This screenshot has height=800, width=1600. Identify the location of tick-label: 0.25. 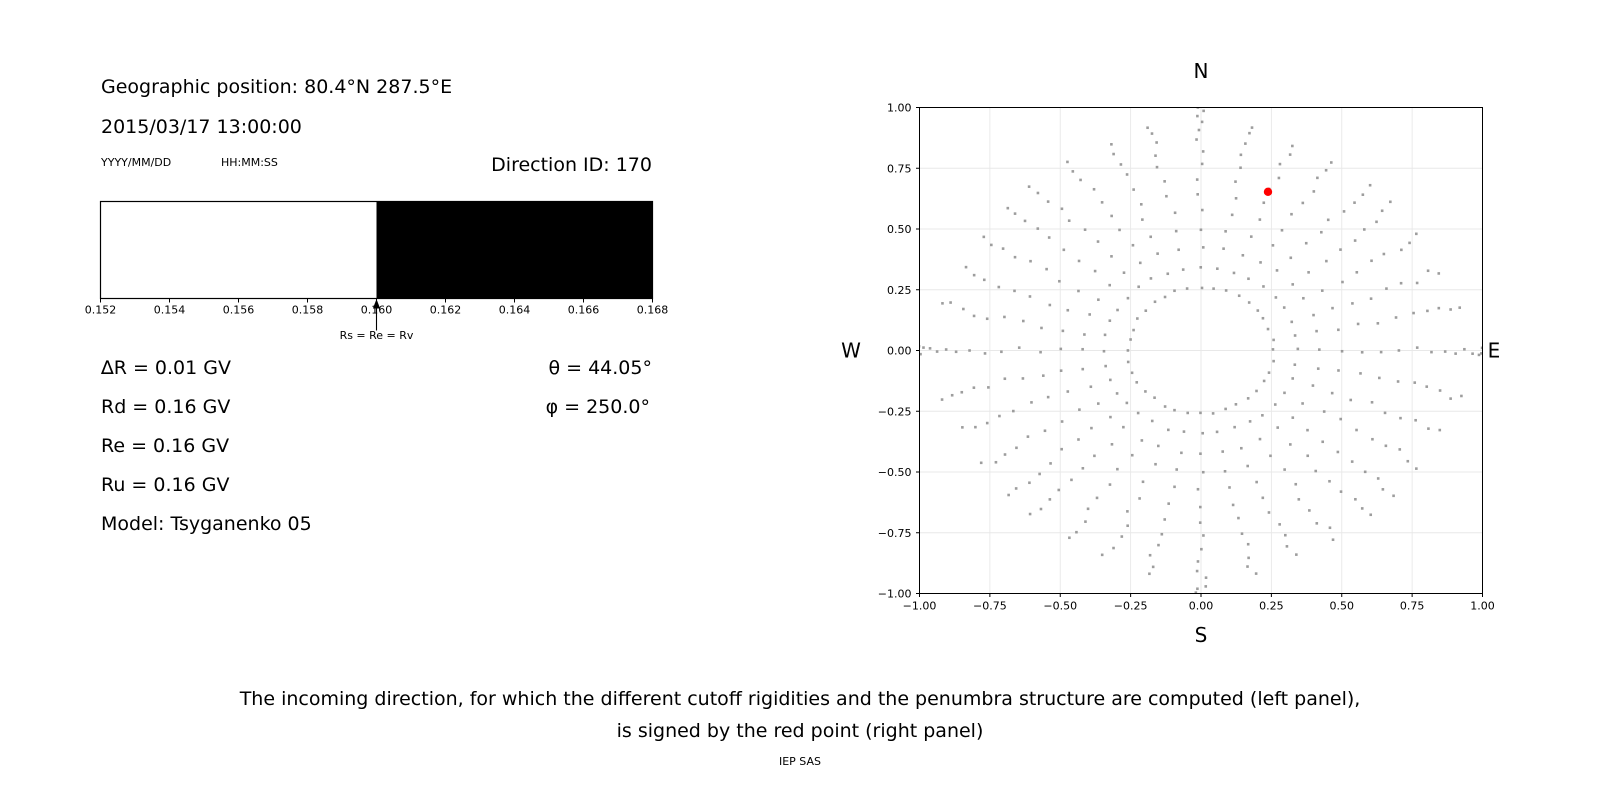
(1271, 606).